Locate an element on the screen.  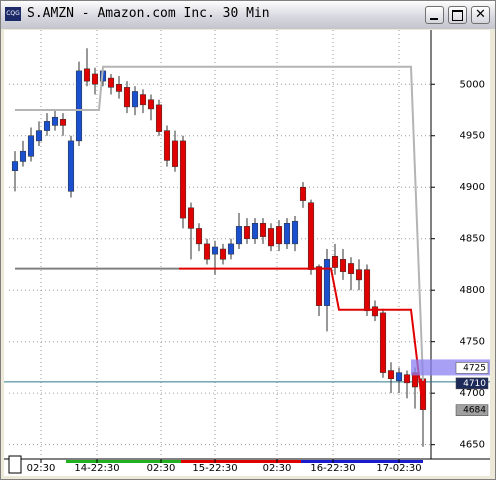
y-tick-label: 4750 is located at coordinates (472, 342).